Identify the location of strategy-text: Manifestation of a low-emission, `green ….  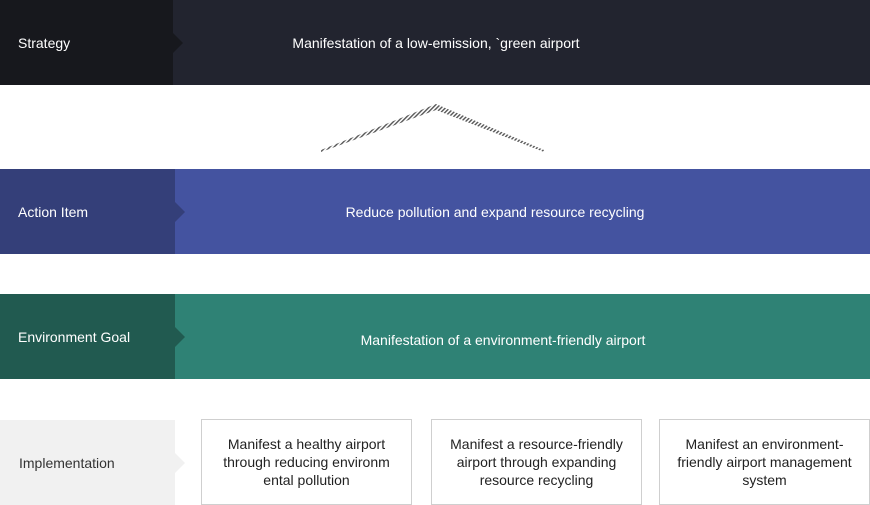
(436, 42).